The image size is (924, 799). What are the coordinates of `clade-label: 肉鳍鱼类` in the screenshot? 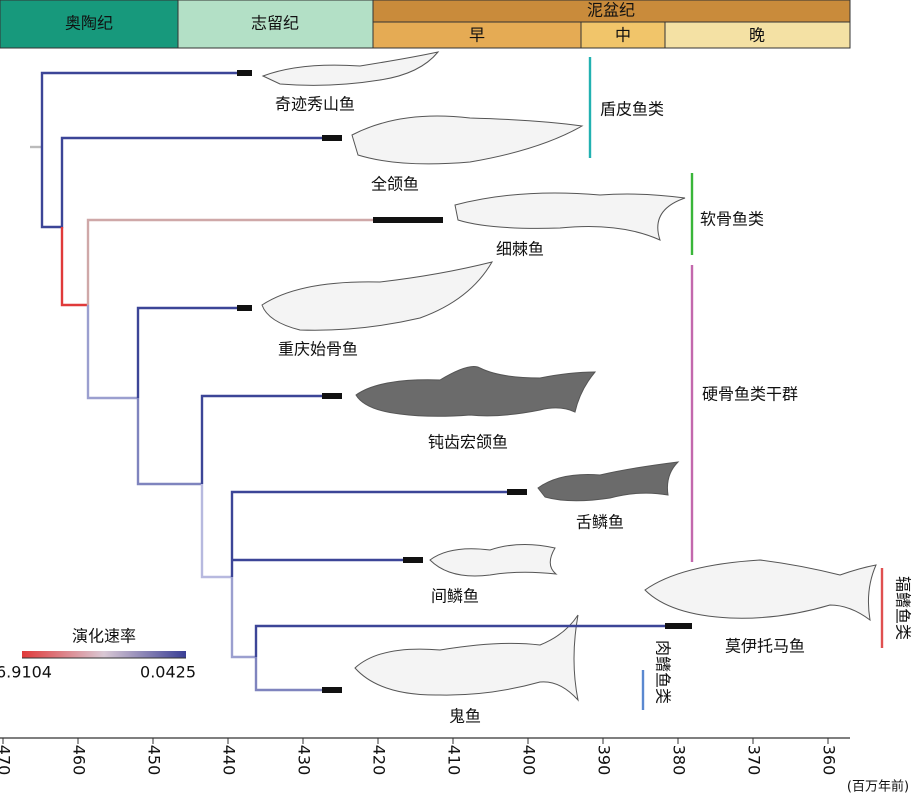 It's located at (663, 672).